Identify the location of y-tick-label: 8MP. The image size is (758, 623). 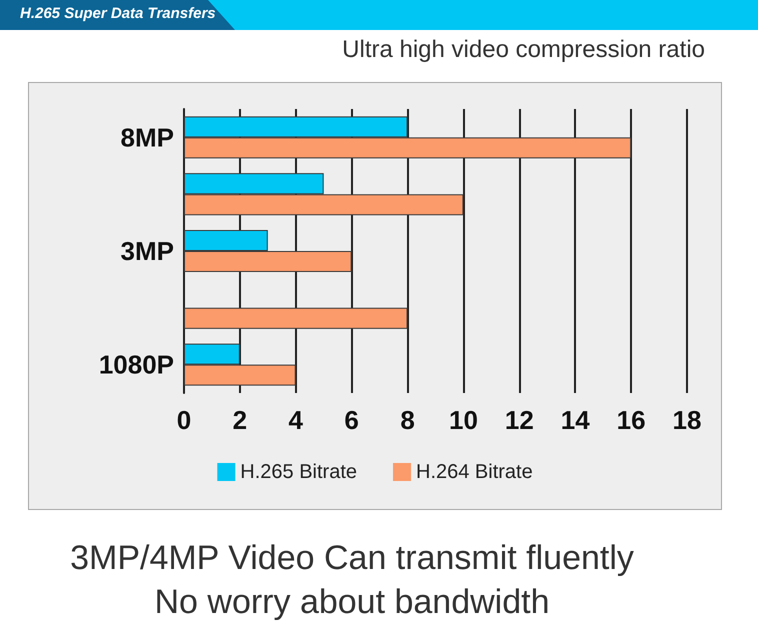
(147, 137).